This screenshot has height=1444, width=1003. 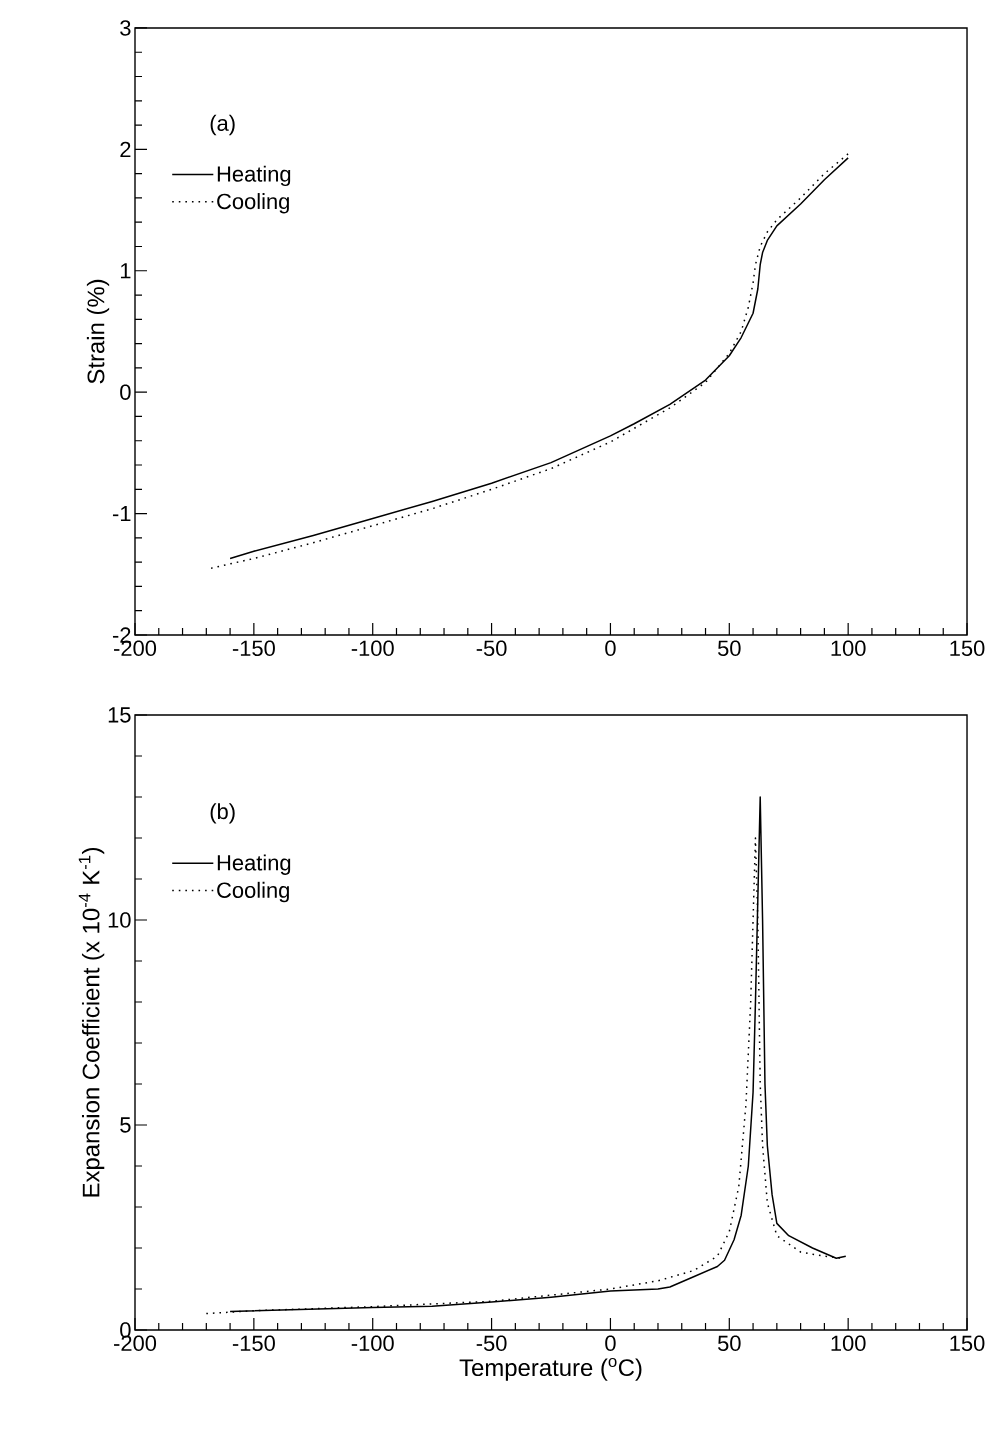 What do you see at coordinates (222, 125) in the screenshot?
I see `annotation: (a)` at bounding box center [222, 125].